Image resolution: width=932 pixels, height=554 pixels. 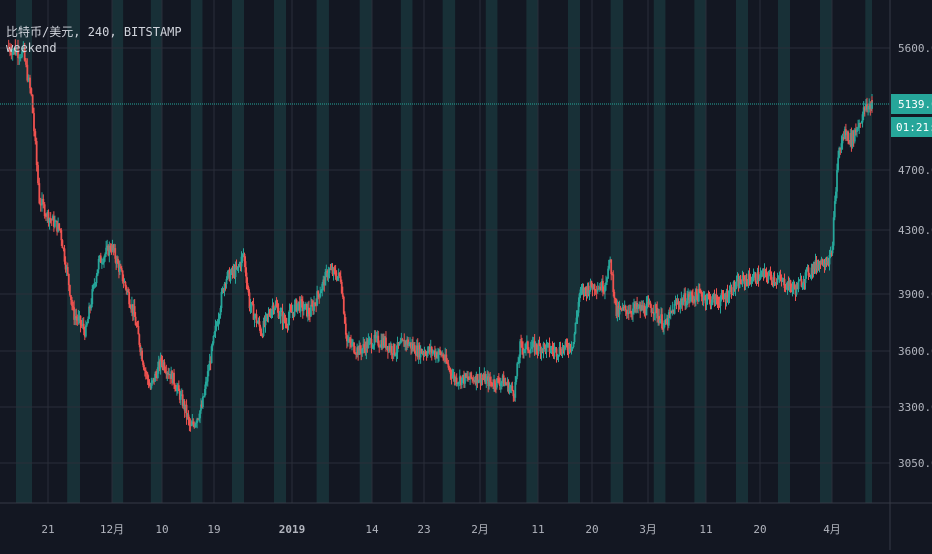 What do you see at coordinates (31, 48) in the screenshot?
I see `legend-indicator: weekend` at bounding box center [31, 48].